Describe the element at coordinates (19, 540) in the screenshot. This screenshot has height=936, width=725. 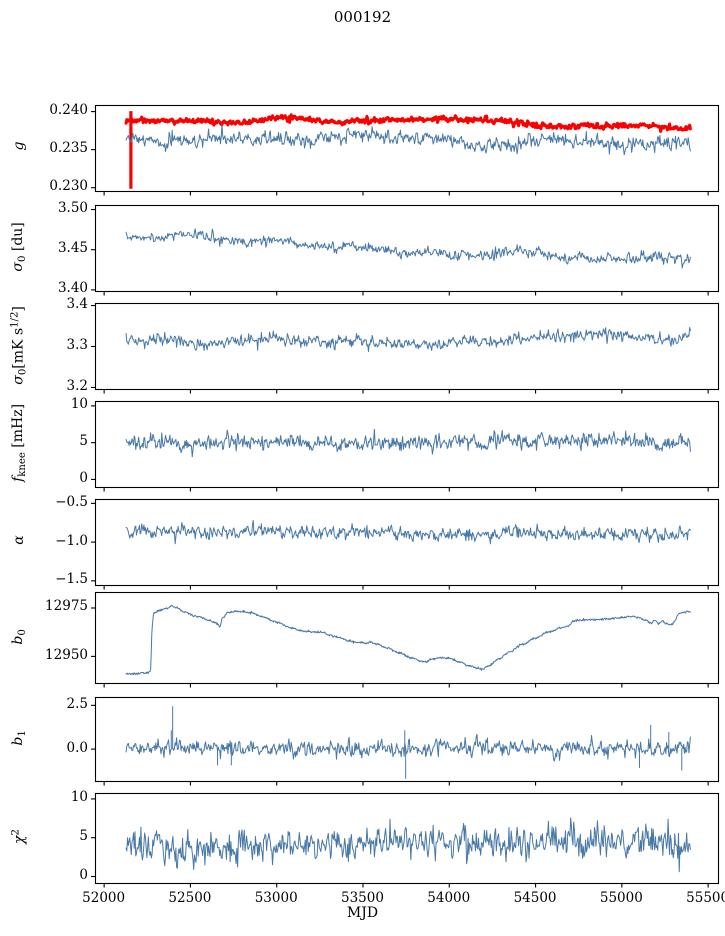
I see `y-axis-label-alpha: α` at that location.